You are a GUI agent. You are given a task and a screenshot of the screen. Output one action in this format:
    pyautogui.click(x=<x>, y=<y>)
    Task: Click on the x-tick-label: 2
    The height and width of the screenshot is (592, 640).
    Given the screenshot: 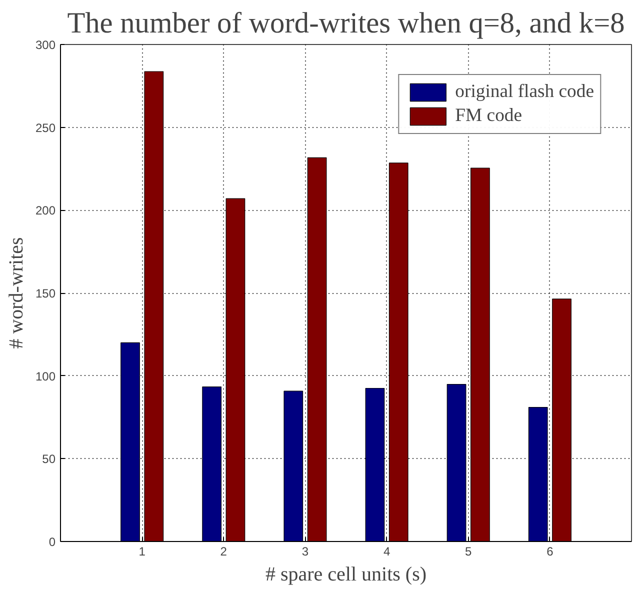 What is the action you would take?
    pyautogui.click(x=224, y=551)
    